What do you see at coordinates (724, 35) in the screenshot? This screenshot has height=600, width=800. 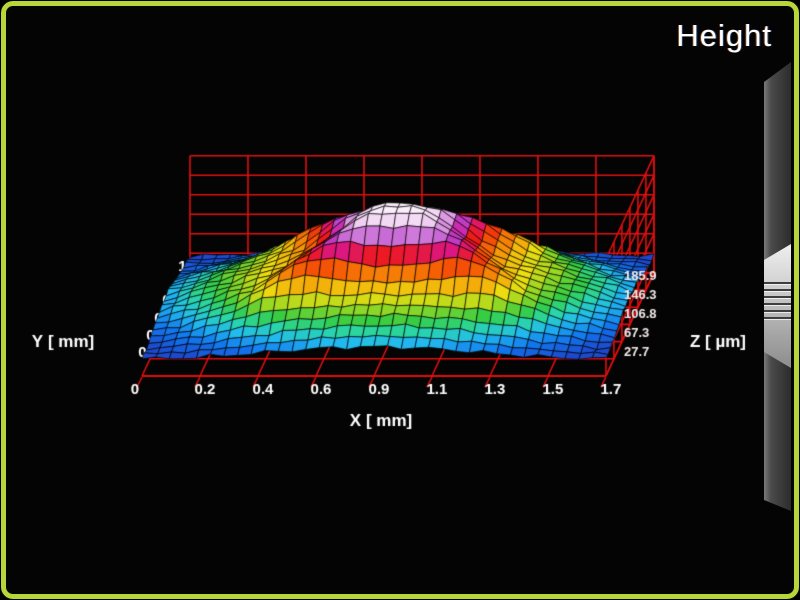 I see `height-mode-title: Height` at bounding box center [724, 35].